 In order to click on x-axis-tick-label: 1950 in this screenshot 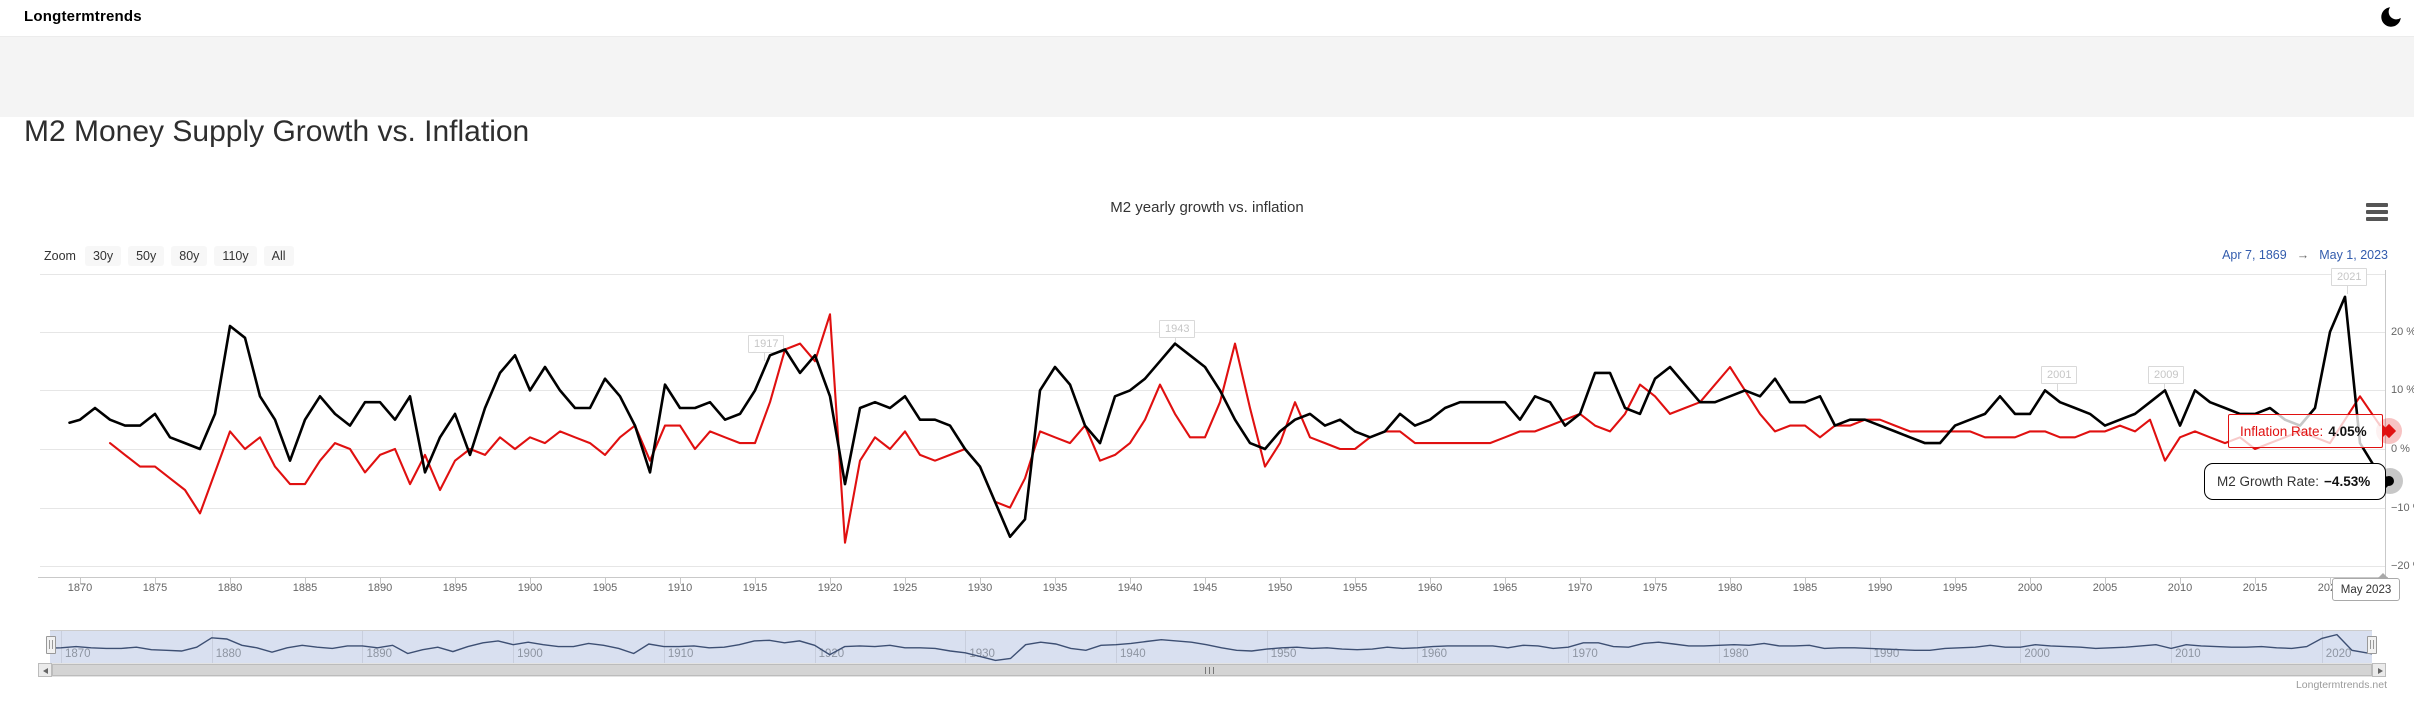, I will do `click(1280, 588)`.